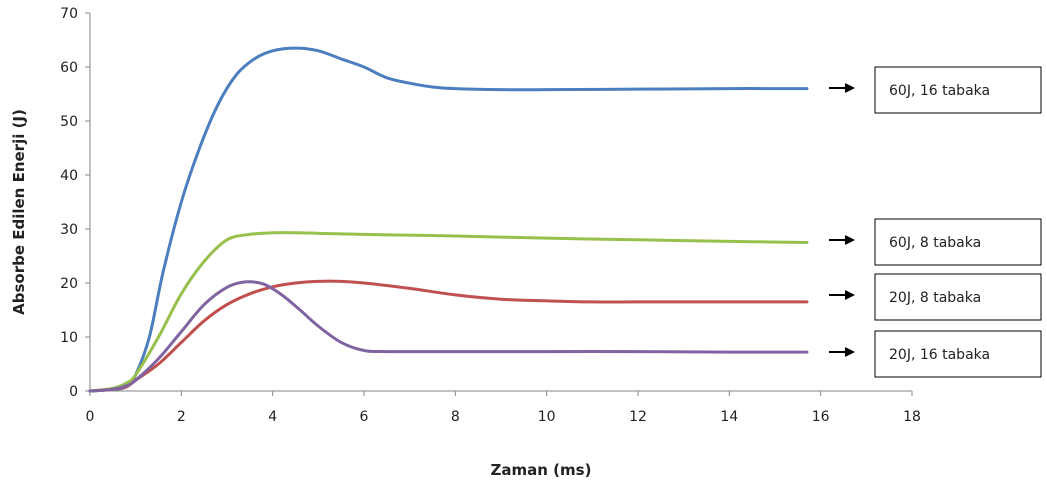 The image size is (1047, 486). Describe the element at coordinates (364, 417) in the screenshot. I see `x-tick-label: 6` at that location.